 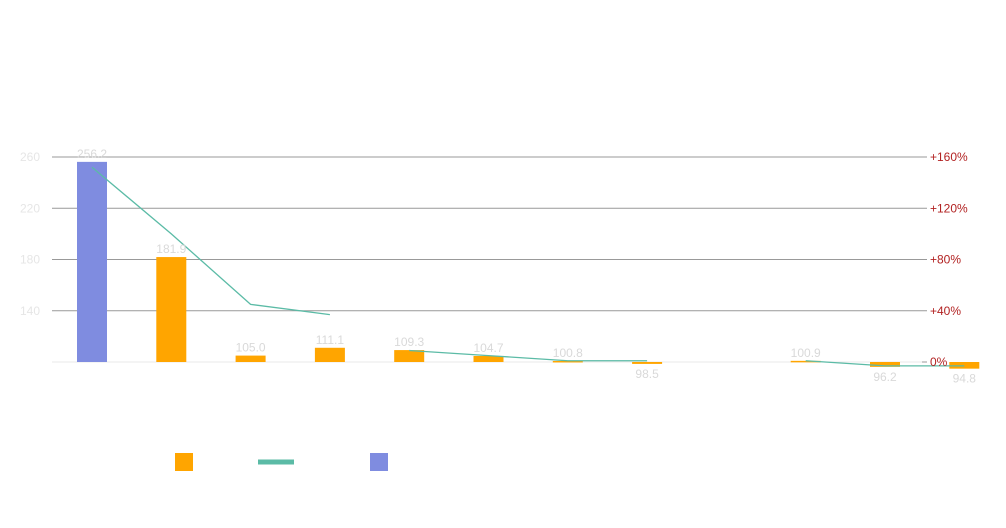 What do you see at coordinates (330, 340) in the screenshot?
I see `bar-data-label: 111.1` at bounding box center [330, 340].